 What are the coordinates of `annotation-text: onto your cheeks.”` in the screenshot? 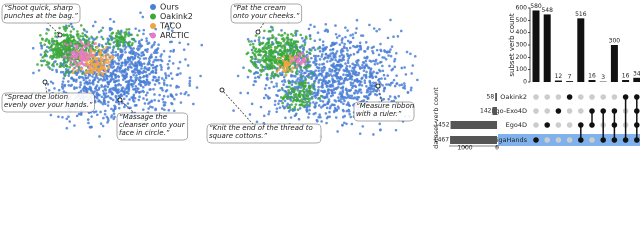 It's located at (266, 16).